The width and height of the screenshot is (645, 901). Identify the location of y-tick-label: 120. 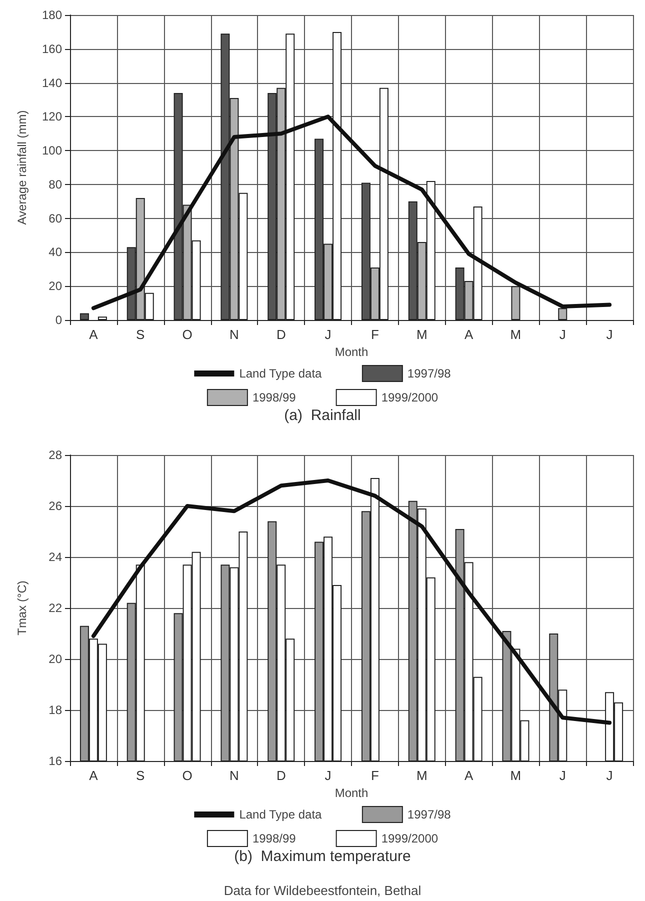
(52, 117).